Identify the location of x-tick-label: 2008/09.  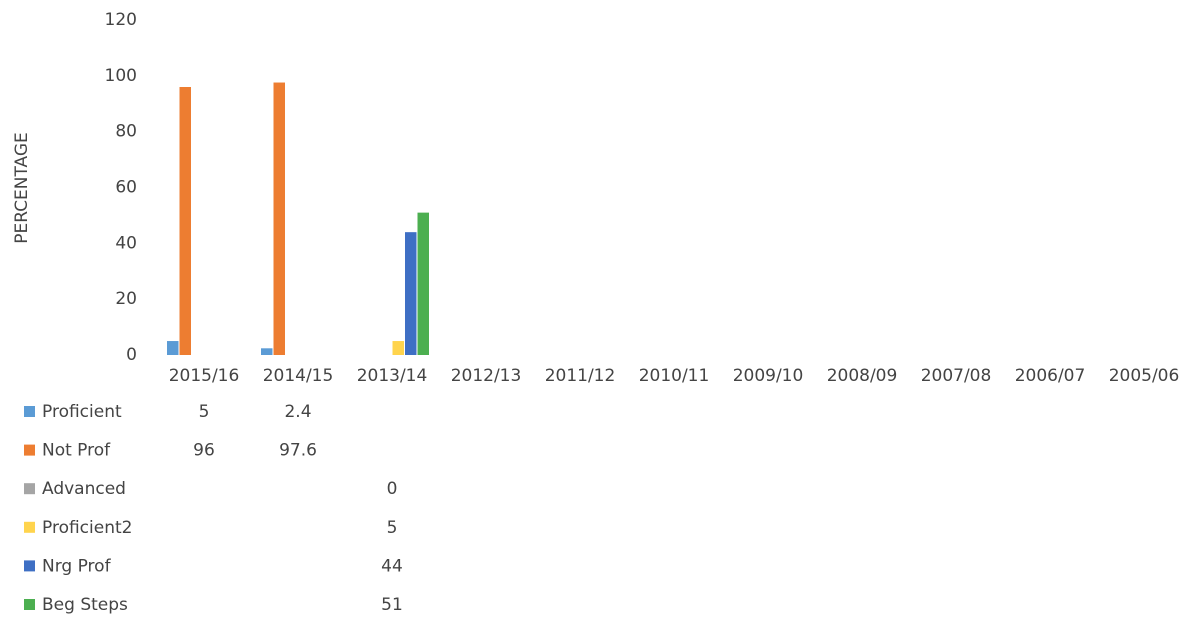
(862, 376).